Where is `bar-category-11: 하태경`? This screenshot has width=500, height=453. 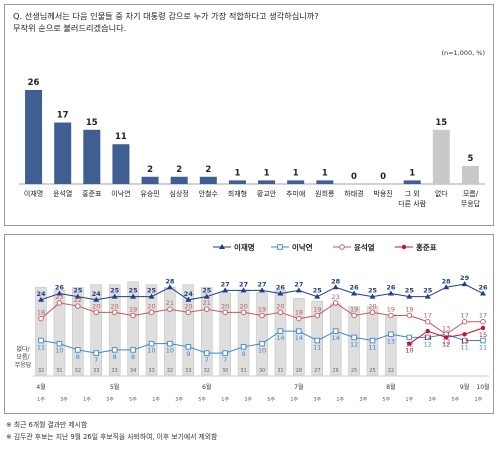 bar-category-11: 하태경 is located at coordinates (353, 193).